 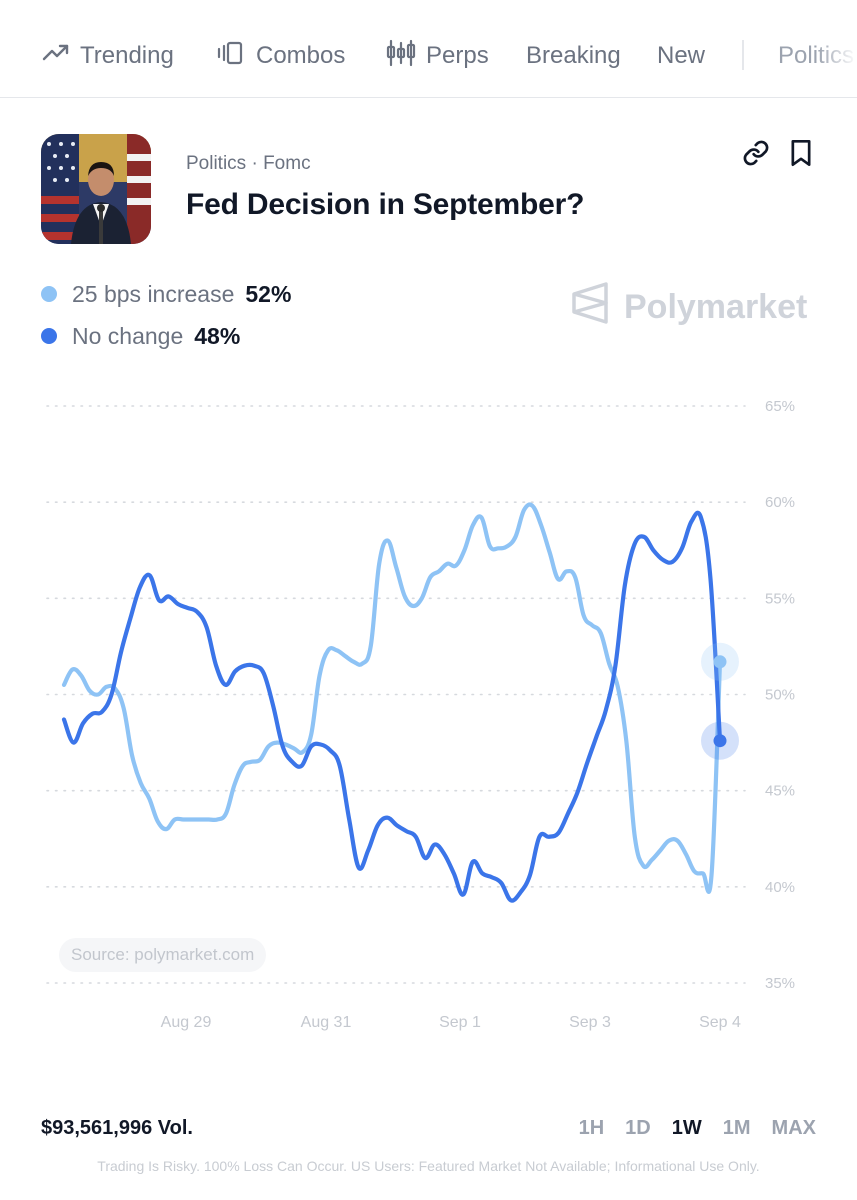 I want to click on market-title: Fed Decision in September?, so click(x=385, y=204).